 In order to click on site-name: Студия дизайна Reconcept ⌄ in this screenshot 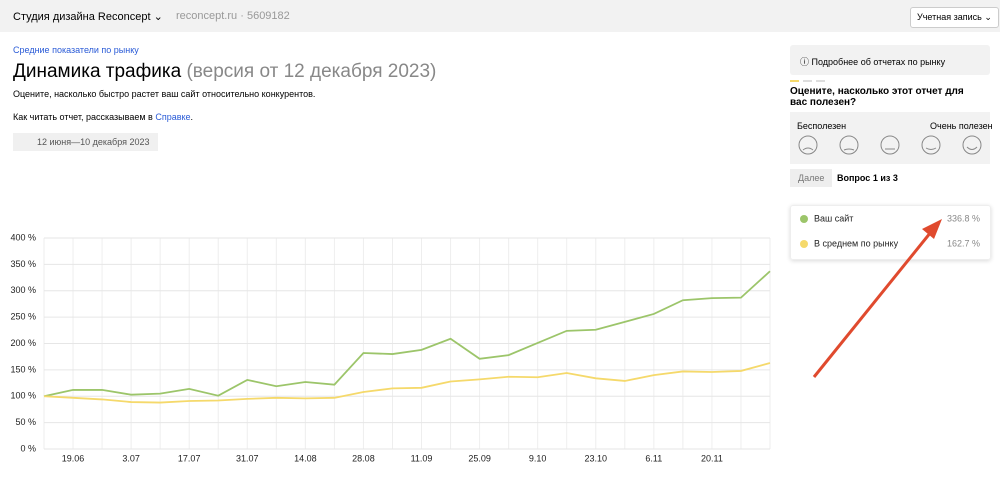, I will do `click(88, 17)`.